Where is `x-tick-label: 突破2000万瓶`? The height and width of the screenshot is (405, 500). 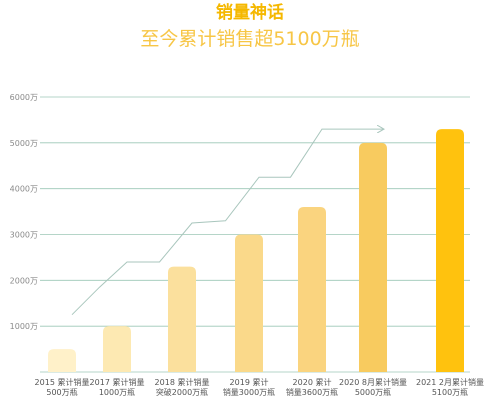
x-tick-label: 突破2000万瓶 is located at coordinates (182, 392).